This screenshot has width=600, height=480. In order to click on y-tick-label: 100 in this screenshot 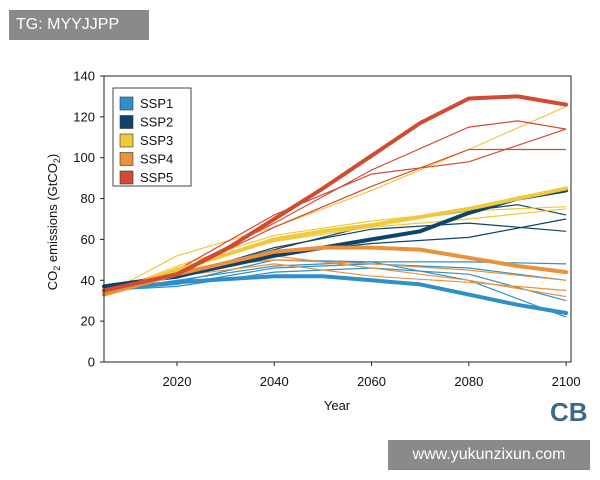, I will do `click(84, 157)`.